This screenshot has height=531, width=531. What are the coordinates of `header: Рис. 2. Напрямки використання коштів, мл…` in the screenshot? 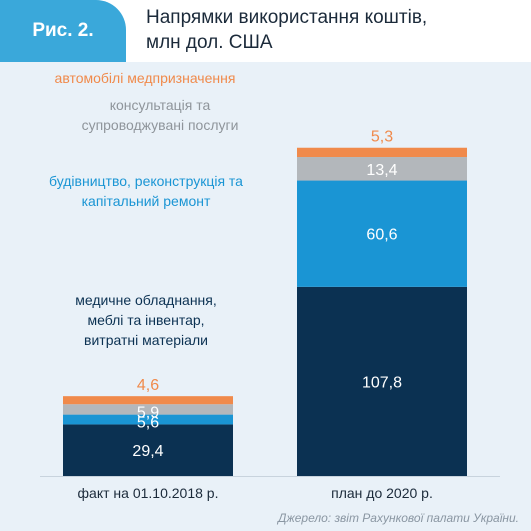 It's located at (265, 31).